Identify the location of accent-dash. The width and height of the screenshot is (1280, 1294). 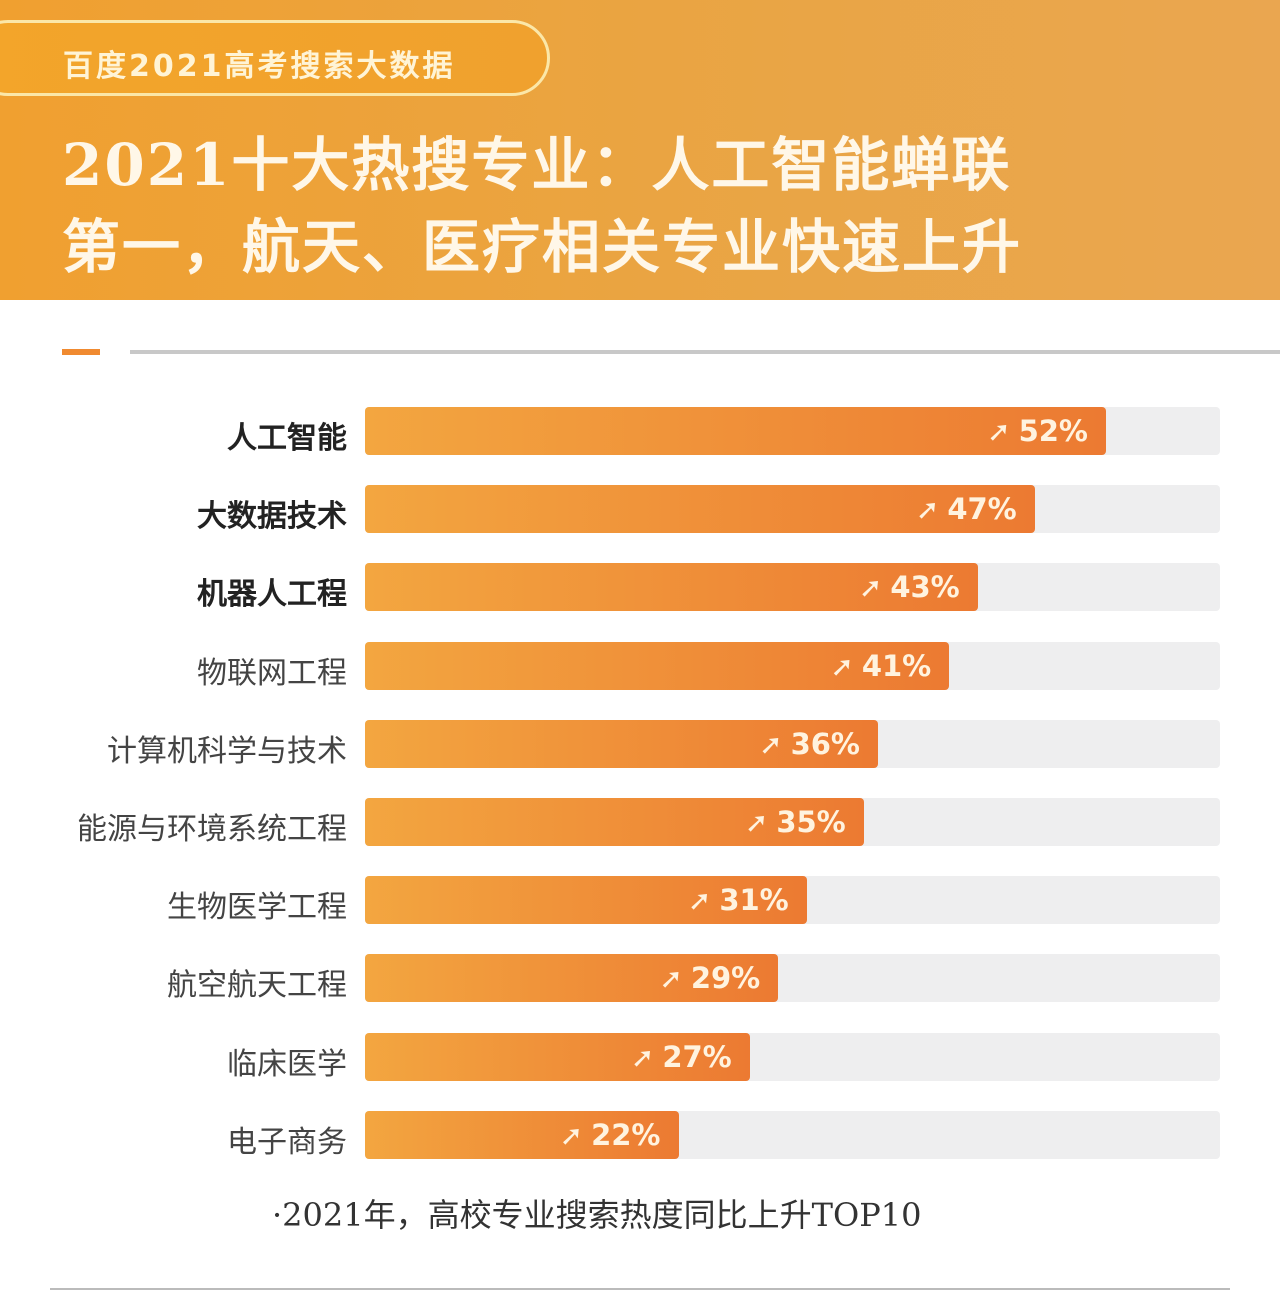
(81, 352).